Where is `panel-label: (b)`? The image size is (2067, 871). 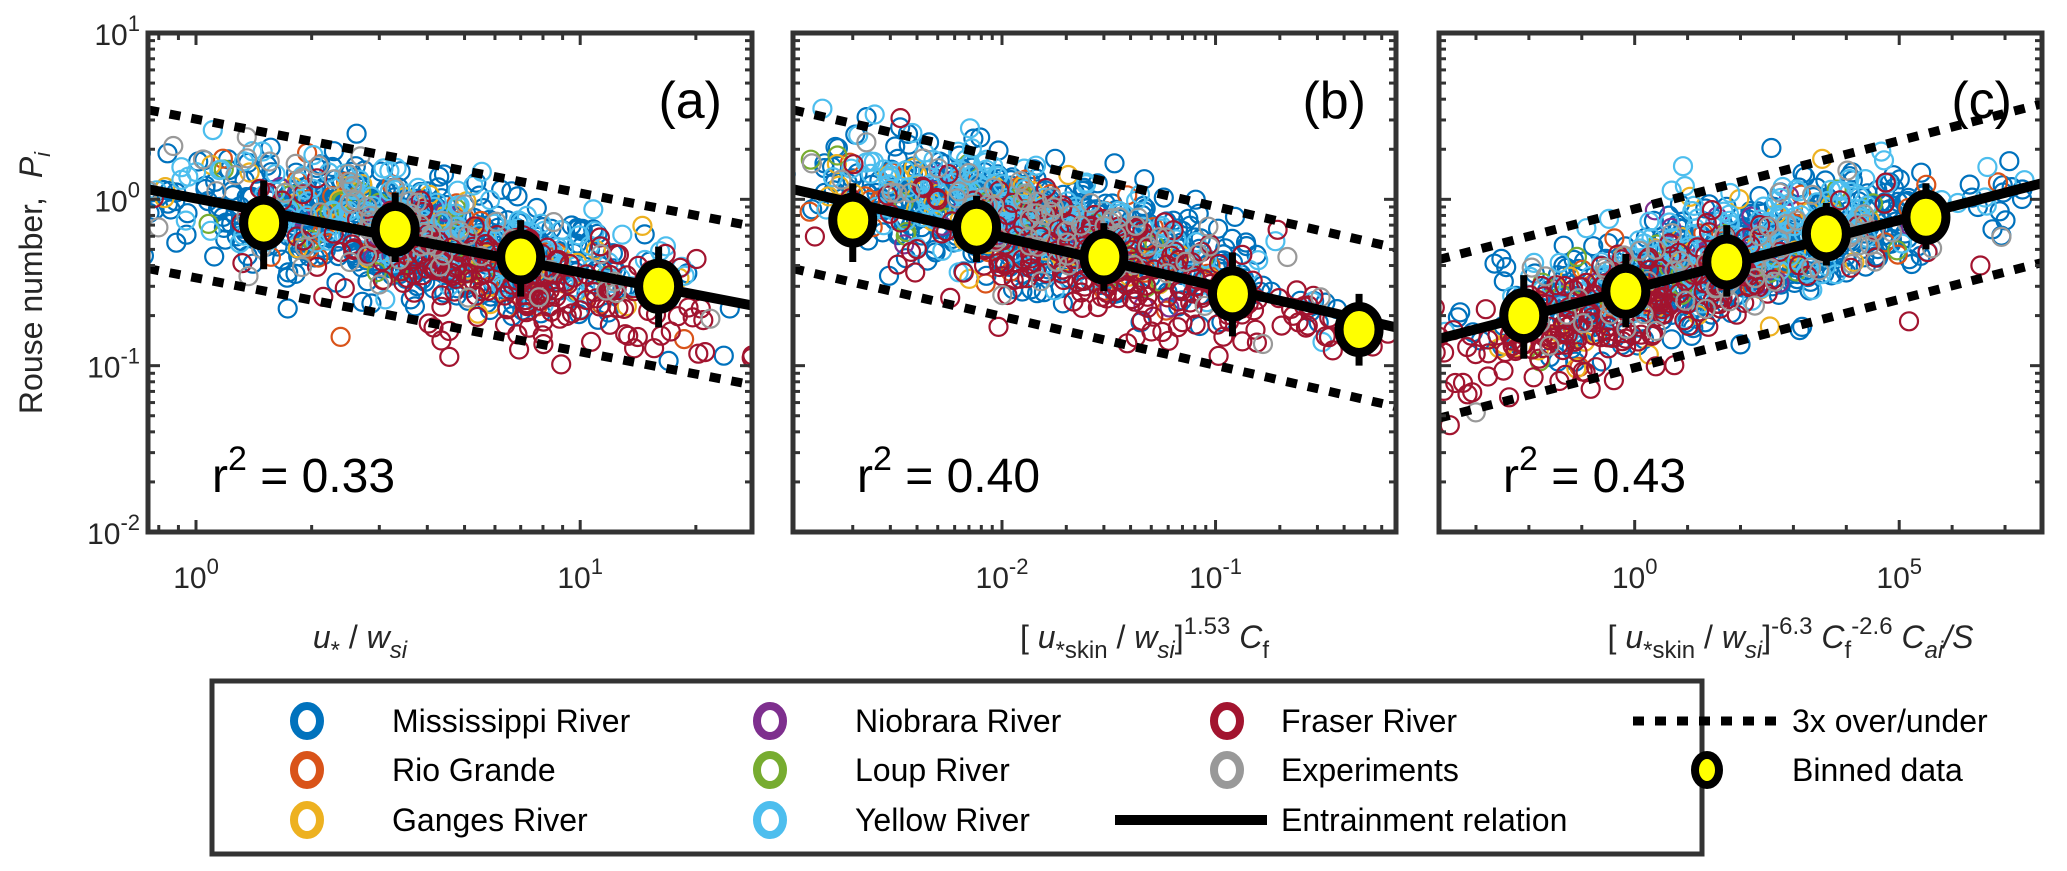 panel-label: (b) is located at coordinates (1334, 101).